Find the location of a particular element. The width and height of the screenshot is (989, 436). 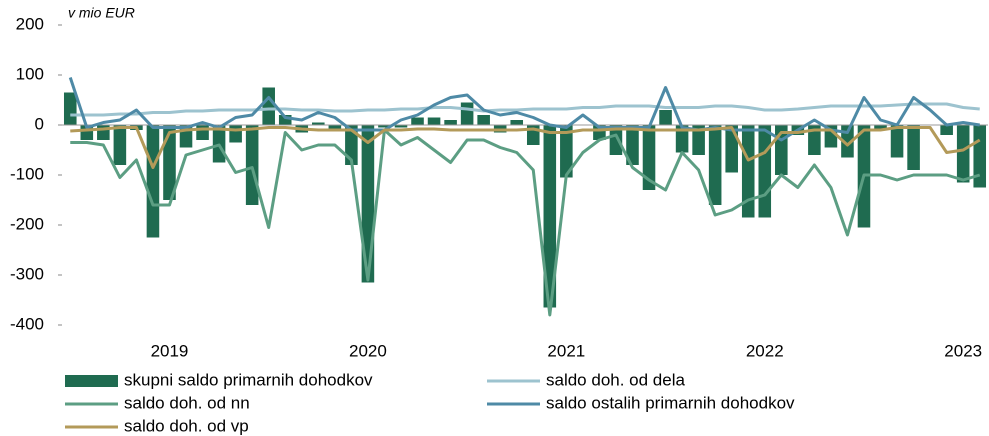

legend-label: saldo doh. od vp is located at coordinates (186, 425).